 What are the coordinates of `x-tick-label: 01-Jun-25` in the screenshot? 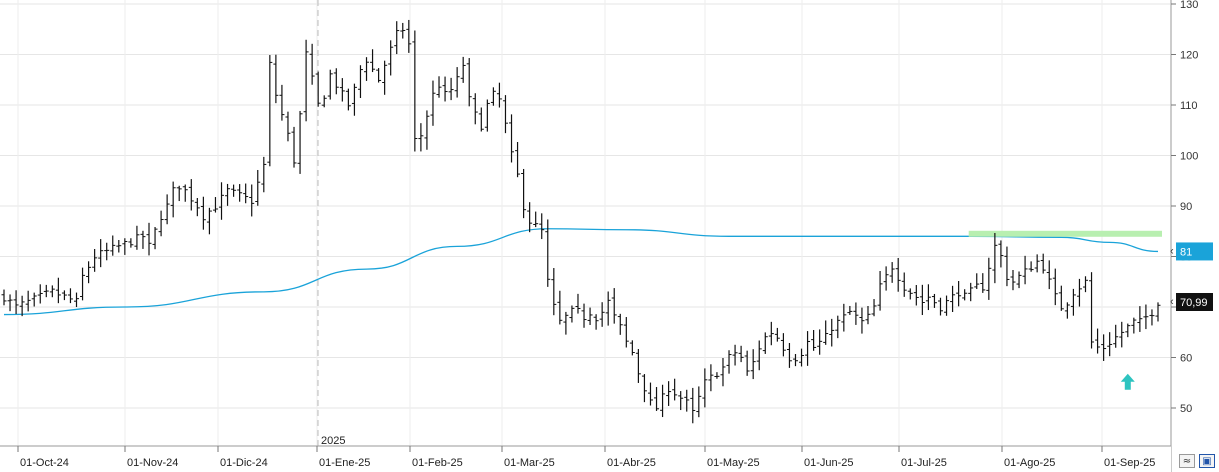 It's located at (829, 463).